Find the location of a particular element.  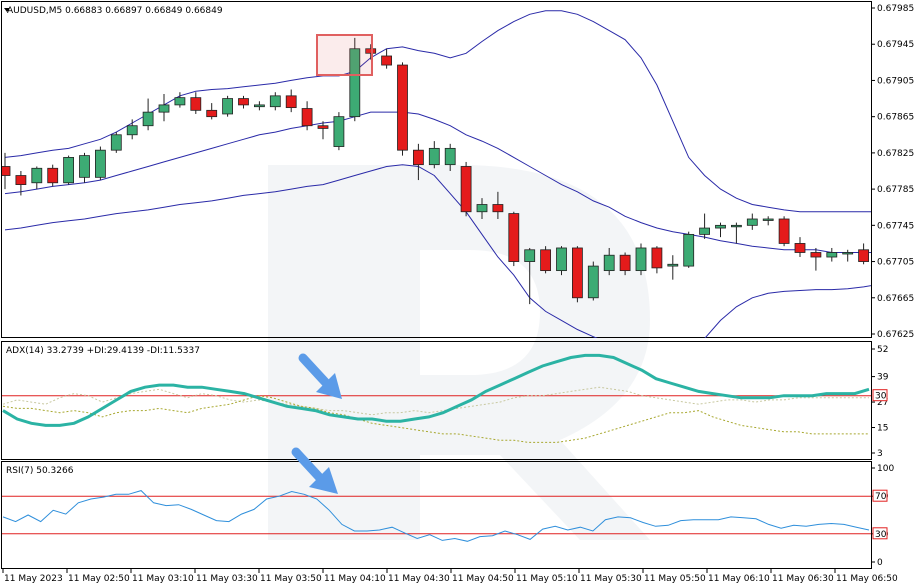

rsi-header: RSI(7) 50.3266 is located at coordinates (40, 471).